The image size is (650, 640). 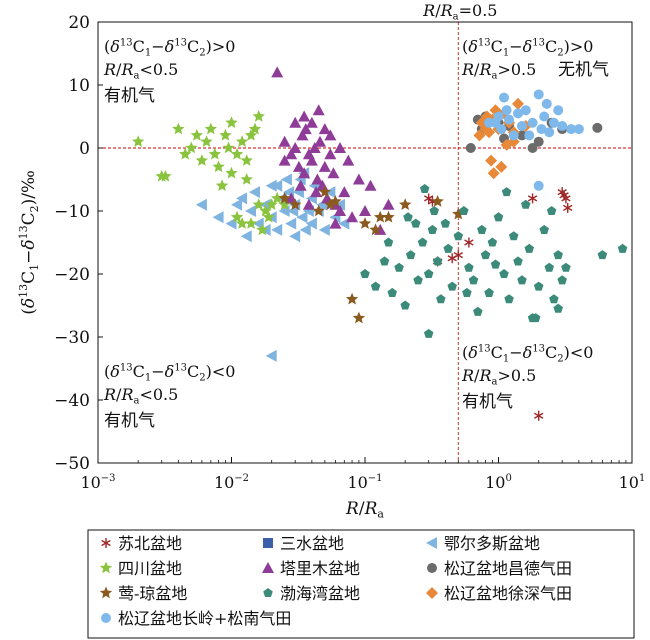 What do you see at coordinates (320, 568) in the screenshot?
I see `legend-label: 塔里木盆地` at bounding box center [320, 568].